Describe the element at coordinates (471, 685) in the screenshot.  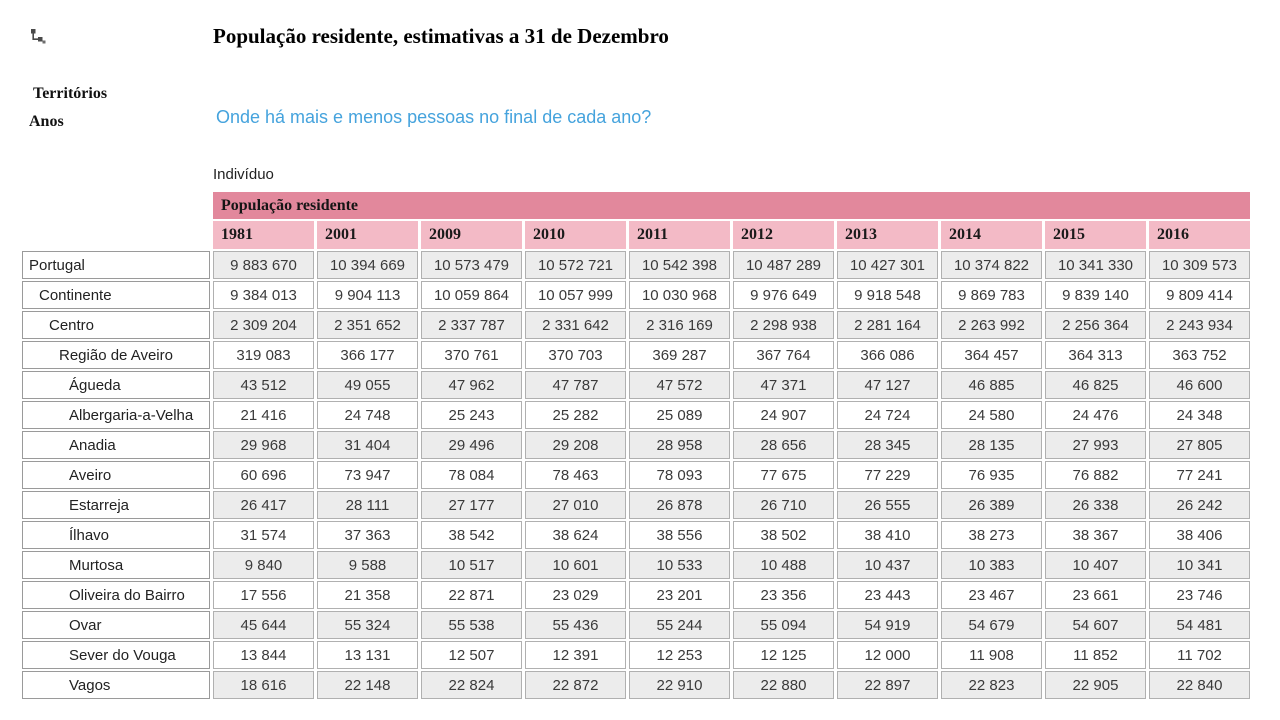
I see `value-cell: 22 824` at that location.